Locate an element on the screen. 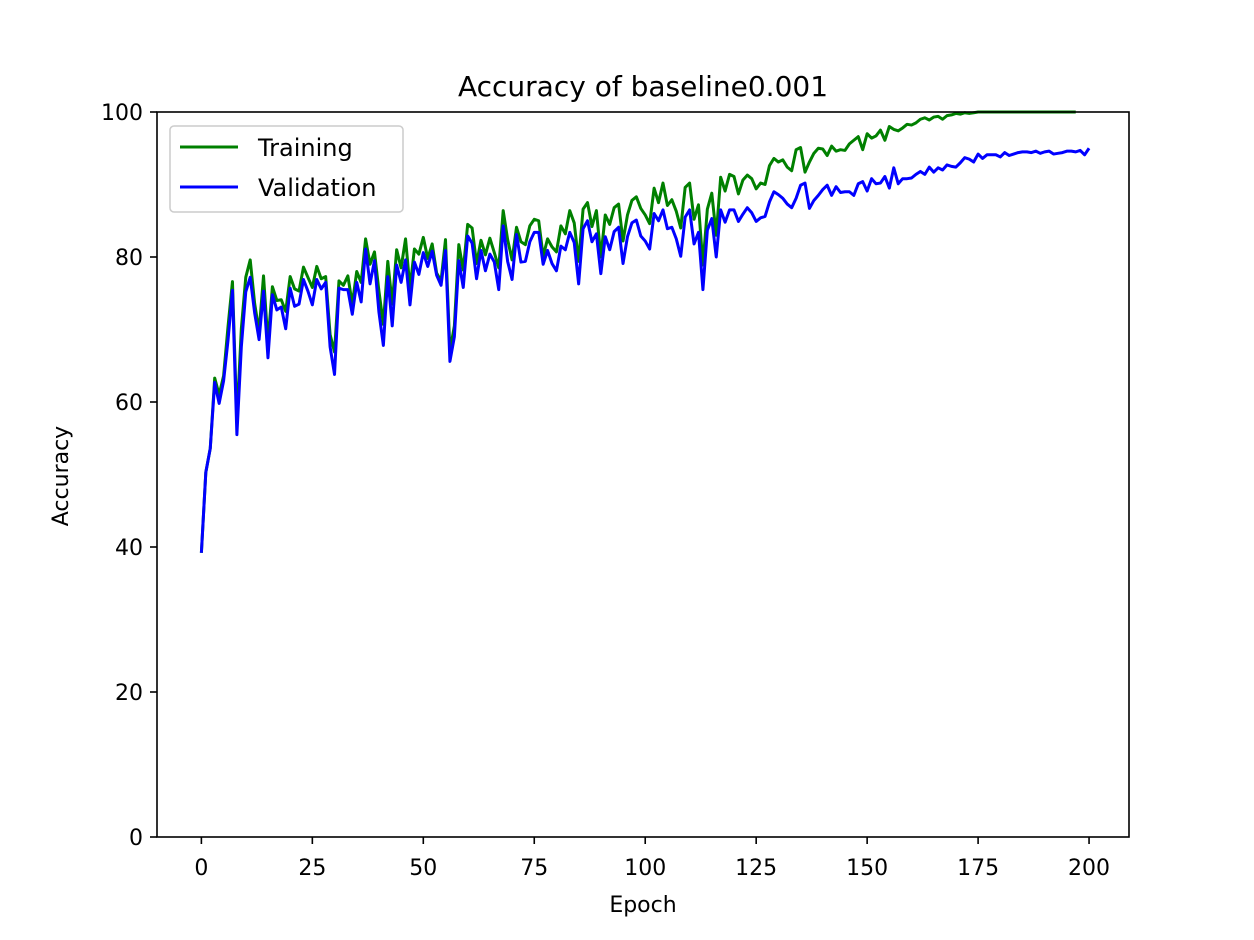 Image resolution: width=1254 pixels, height=940 pixels. x-tick-label: 50 is located at coordinates (423, 868).